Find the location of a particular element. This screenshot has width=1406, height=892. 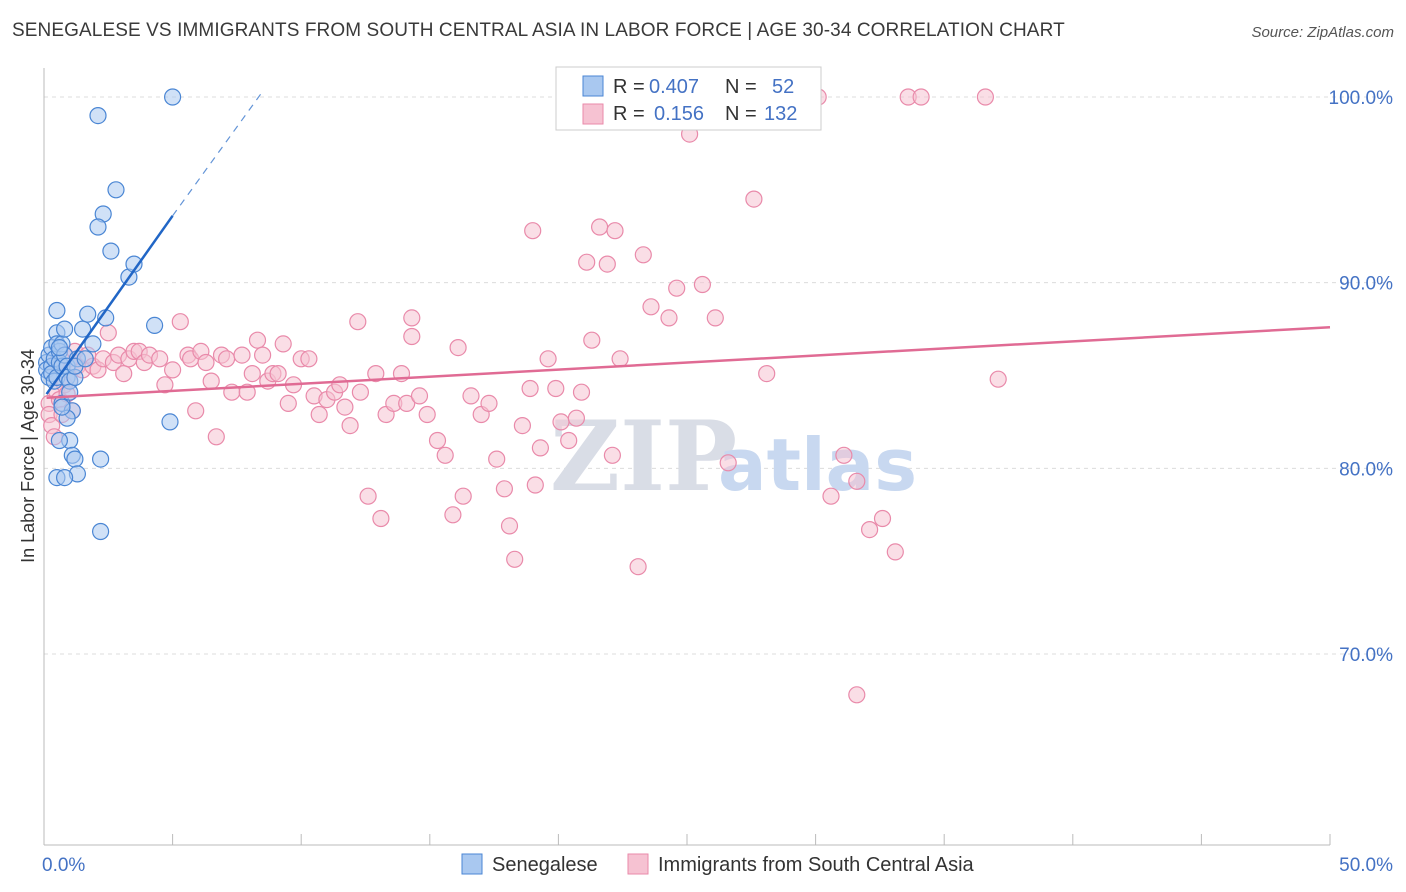

trendline-senegalese-extension is located at coordinates (218, 154).